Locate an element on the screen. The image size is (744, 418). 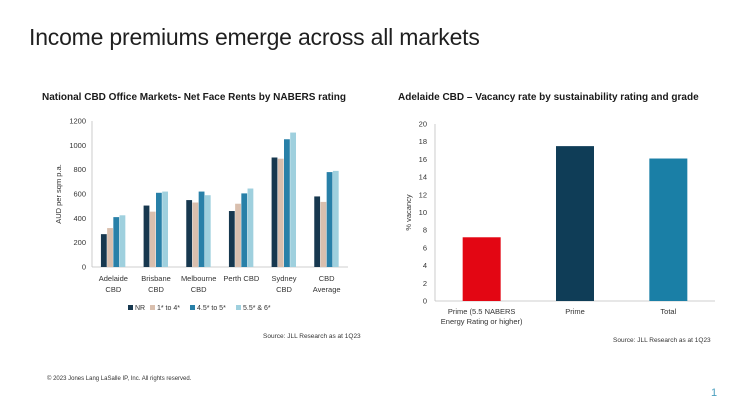
y-tick-label: 8 is located at coordinates (425, 230).